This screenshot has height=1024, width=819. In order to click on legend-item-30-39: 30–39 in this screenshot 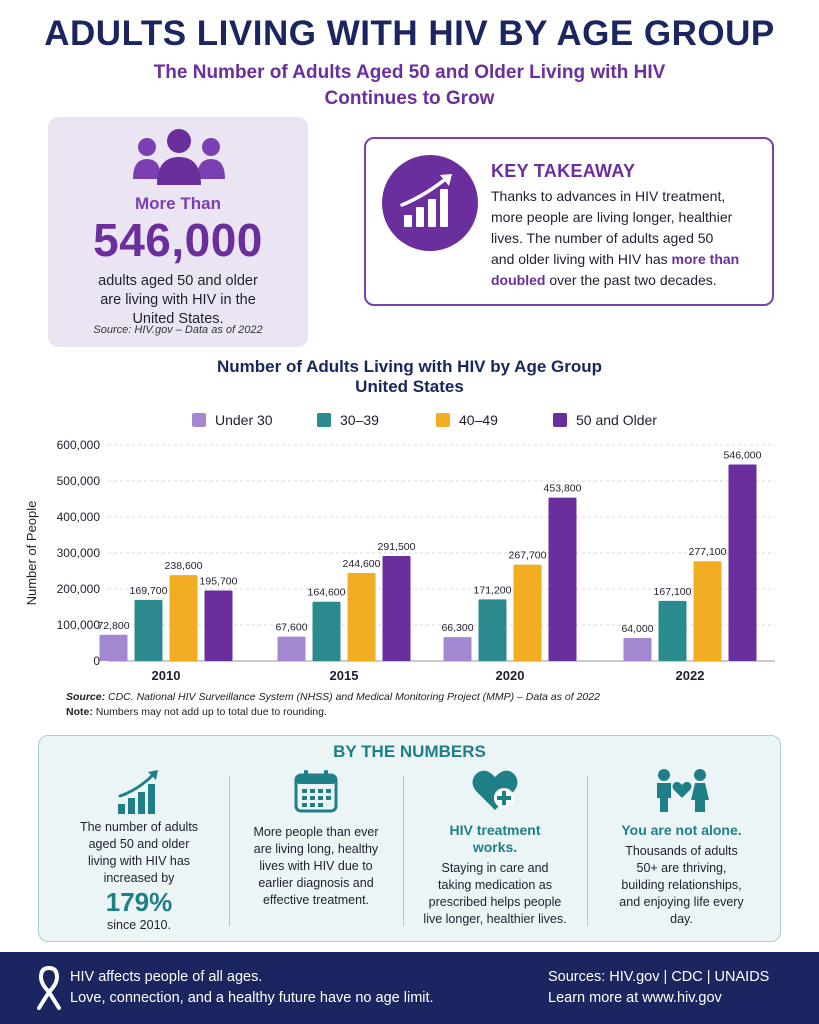, I will do `click(348, 420)`.